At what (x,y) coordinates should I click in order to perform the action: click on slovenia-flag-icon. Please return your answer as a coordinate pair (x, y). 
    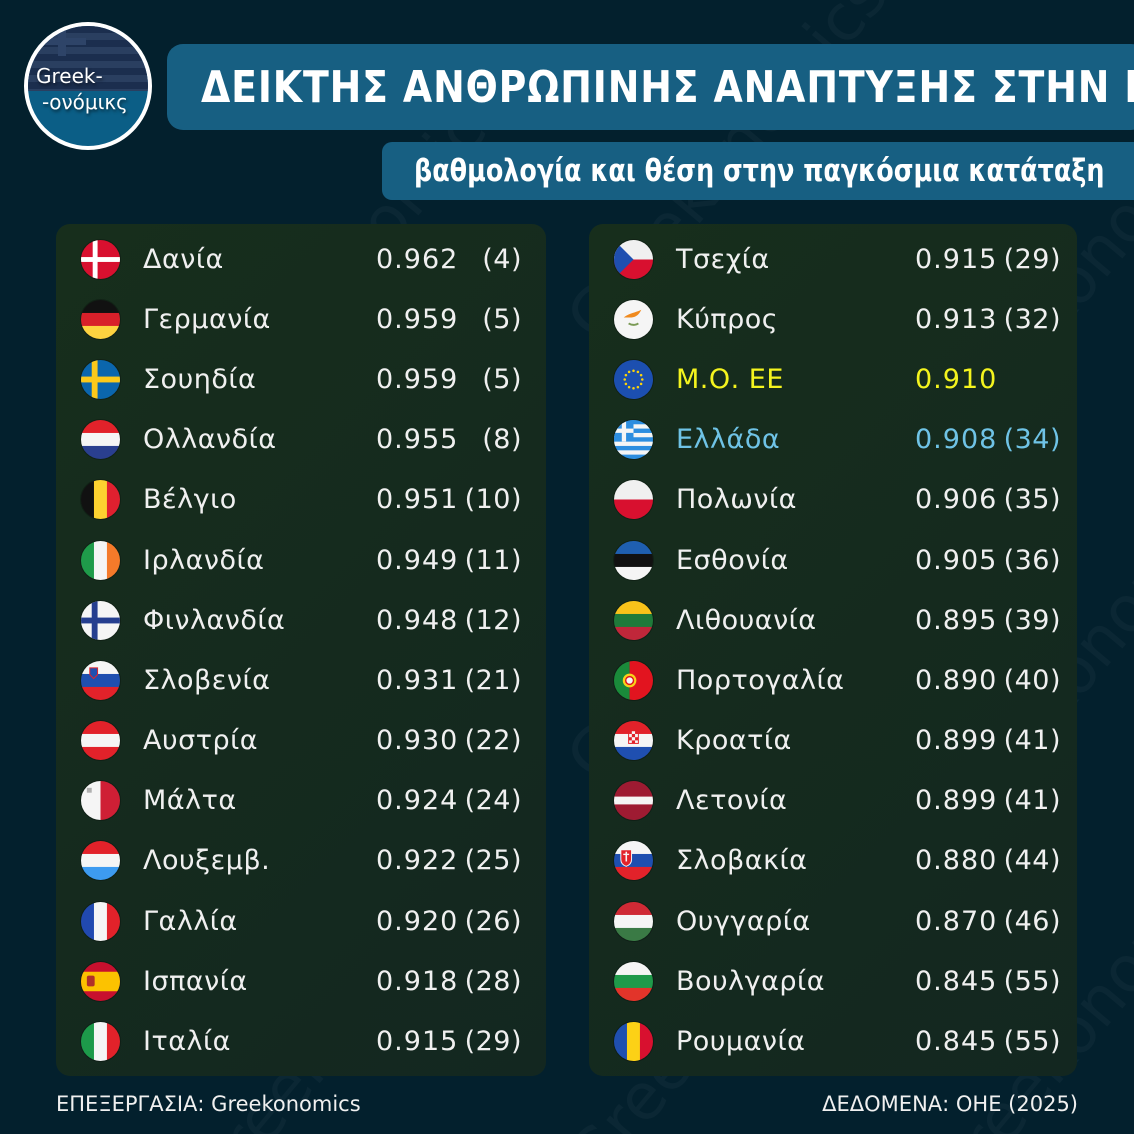
    Looking at the image, I should click on (100, 680).